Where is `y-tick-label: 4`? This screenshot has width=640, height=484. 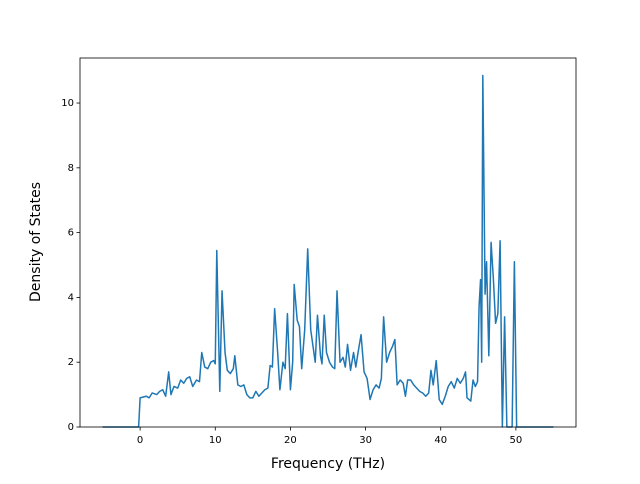
y-tick-label: 4 is located at coordinates (71, 297).